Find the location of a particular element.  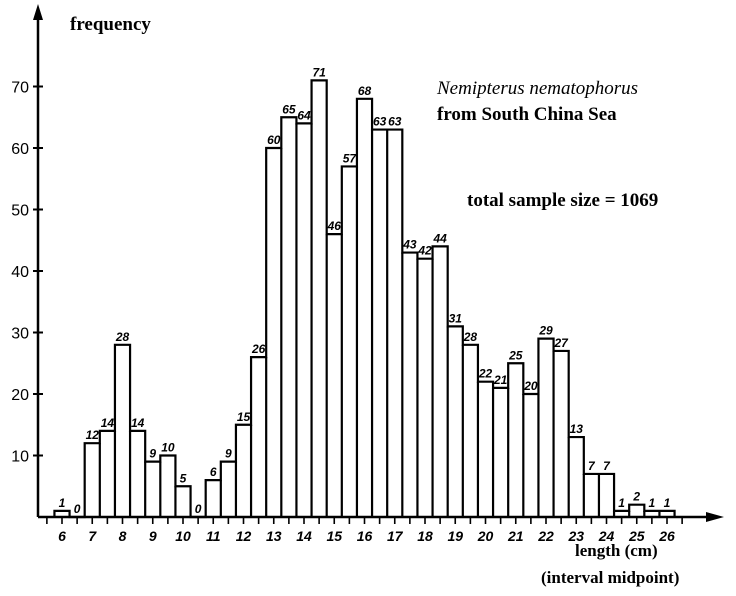

x-tick-label: 20 is located at coordinates (485, 536).